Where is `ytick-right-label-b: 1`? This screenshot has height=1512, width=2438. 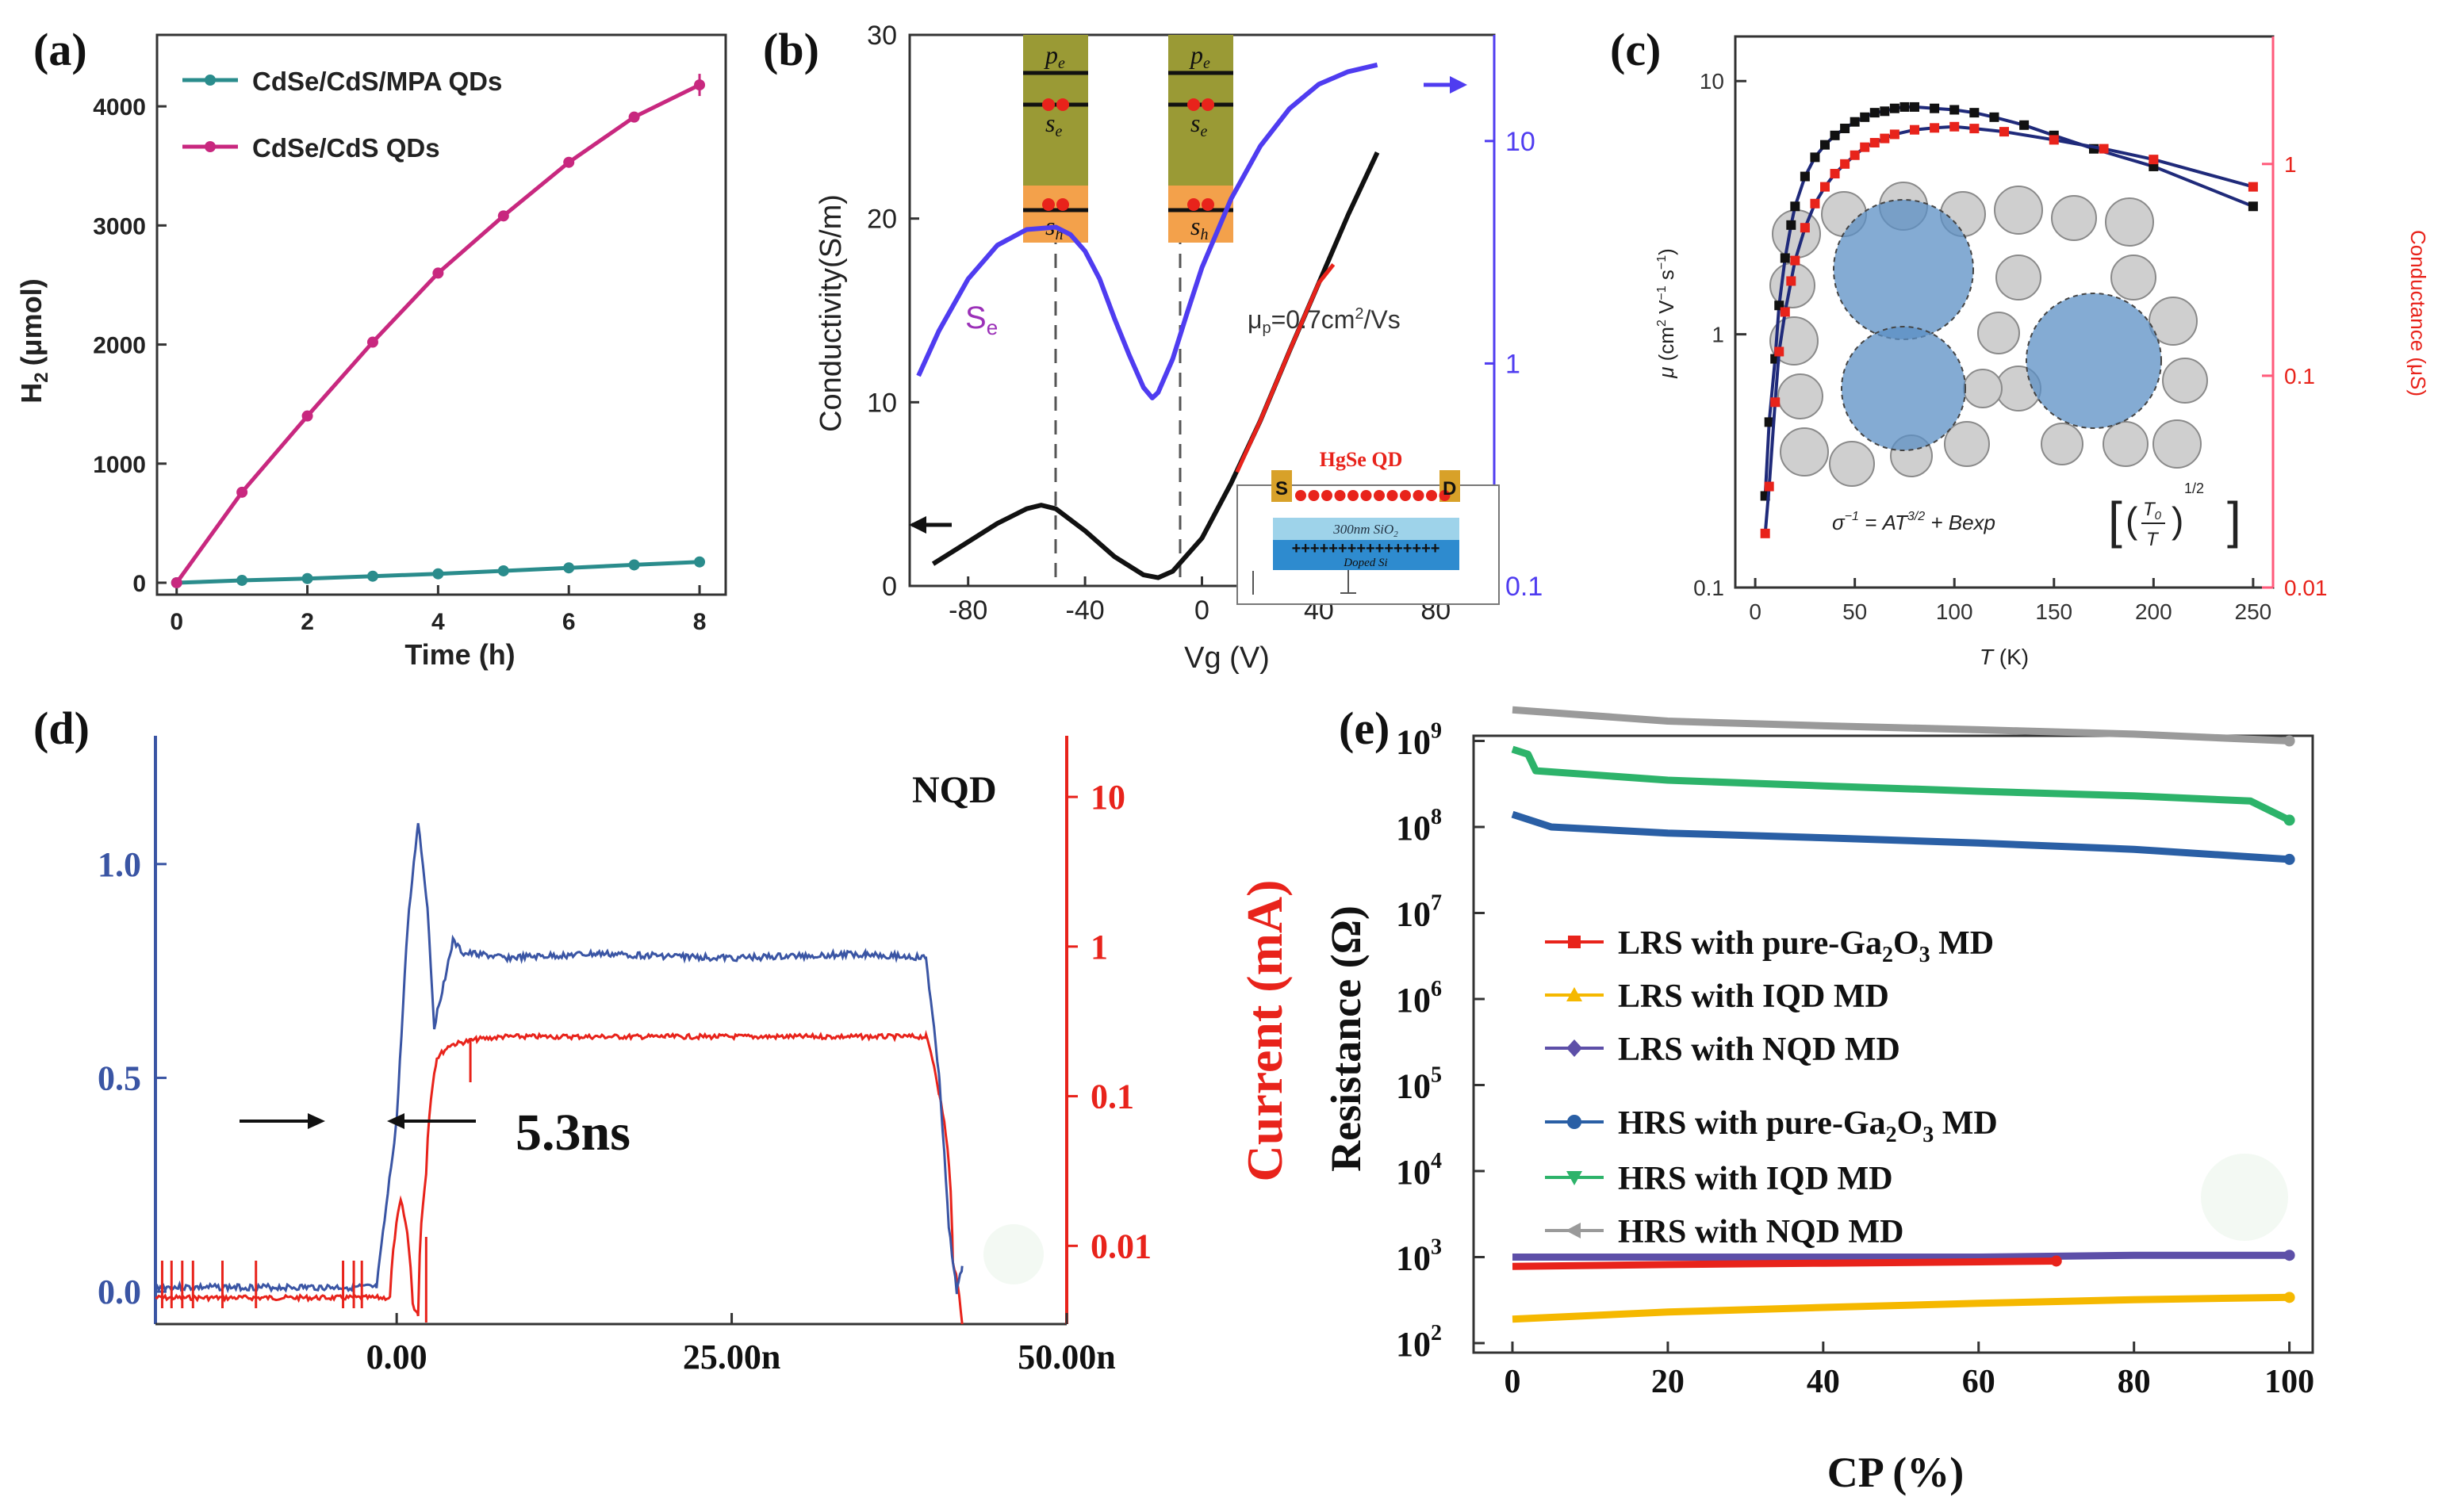 ytick-right-label-b: 1 is located at coordinates (1513, 364).